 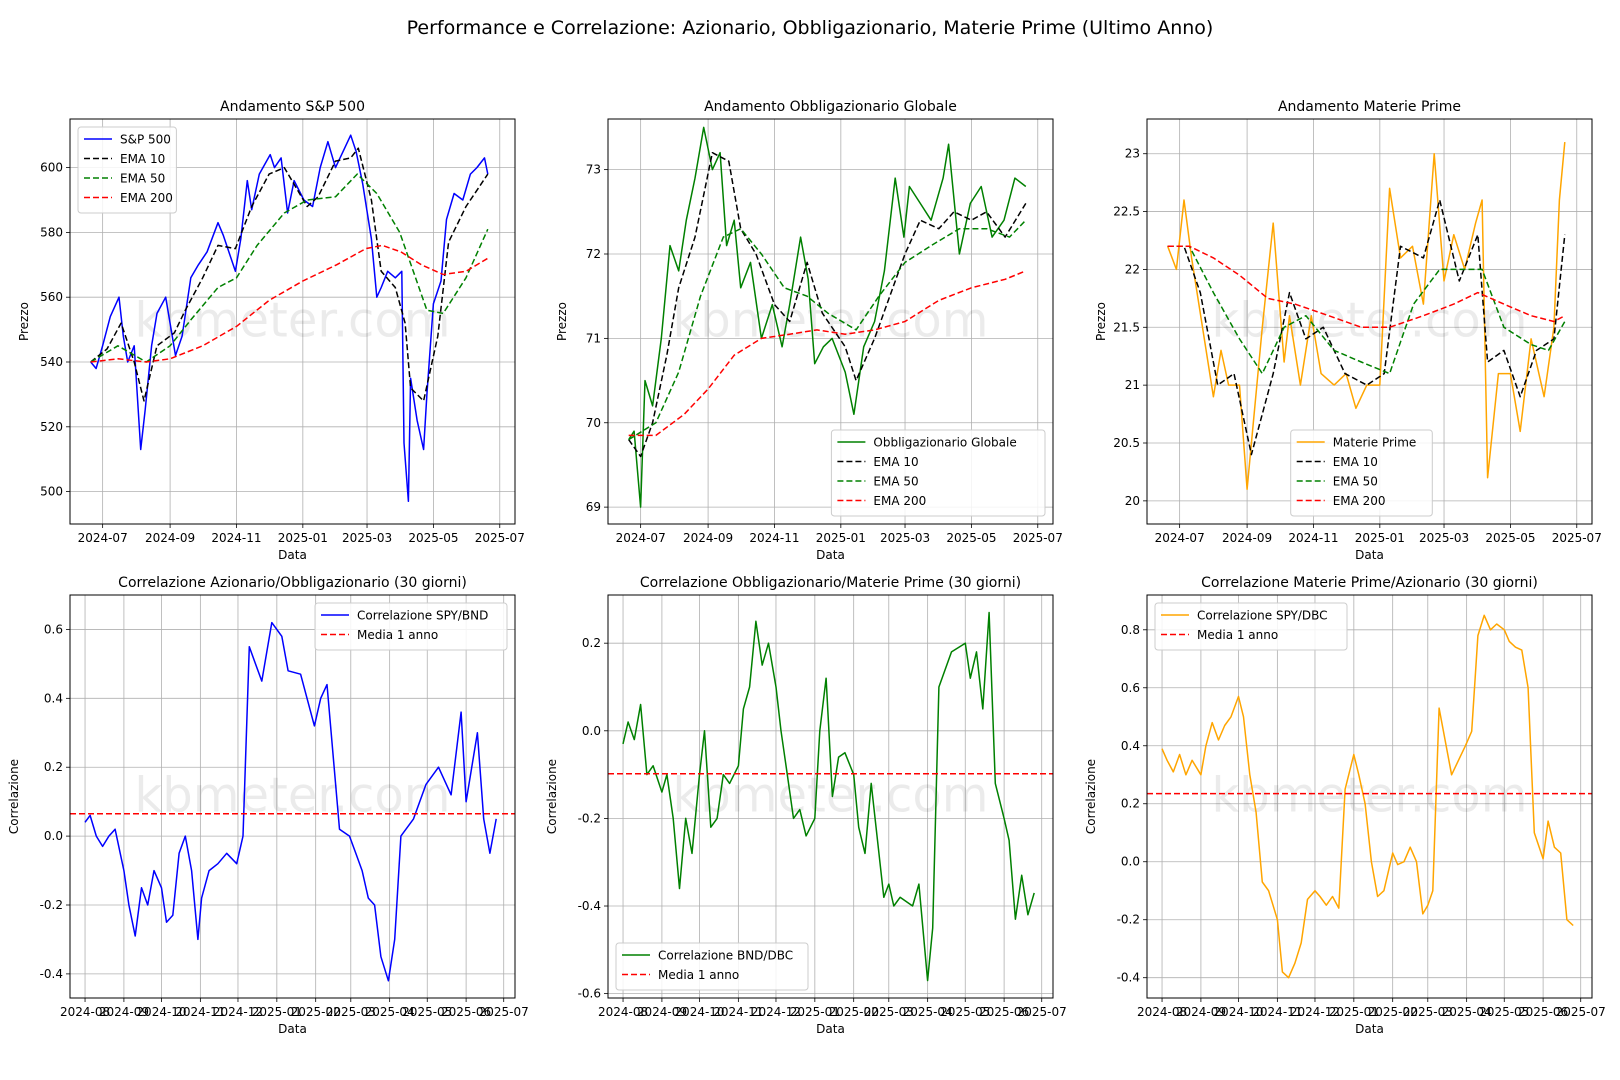 I want to click on y-tick-label: 0.8, so click(x=1130, y=630).